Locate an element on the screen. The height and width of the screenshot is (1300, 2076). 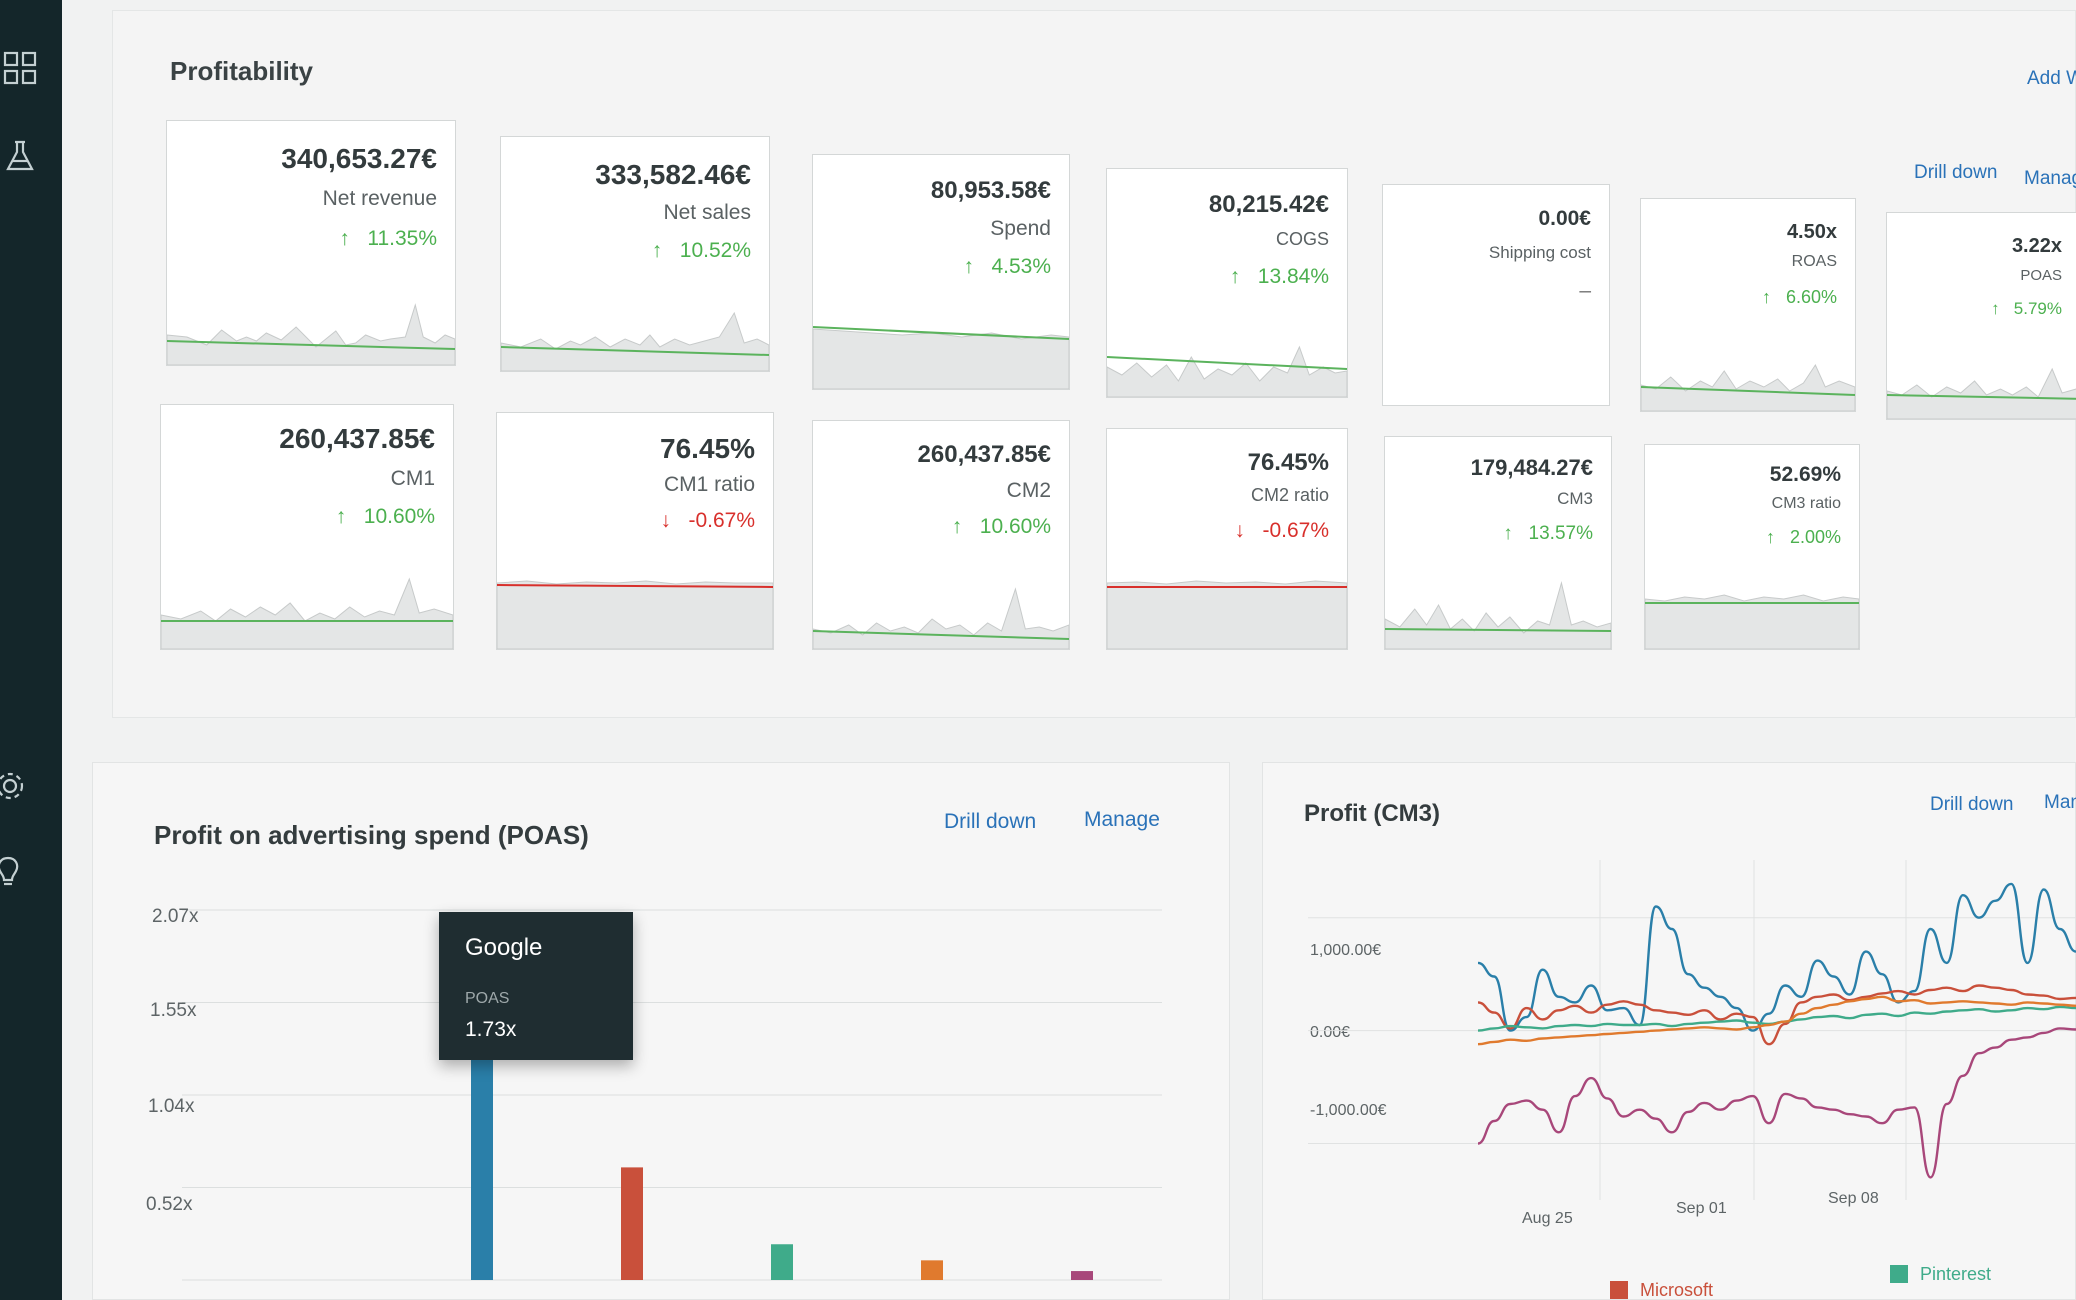
poas-ytick: 1.04x is located at coordinates (171, 1106).